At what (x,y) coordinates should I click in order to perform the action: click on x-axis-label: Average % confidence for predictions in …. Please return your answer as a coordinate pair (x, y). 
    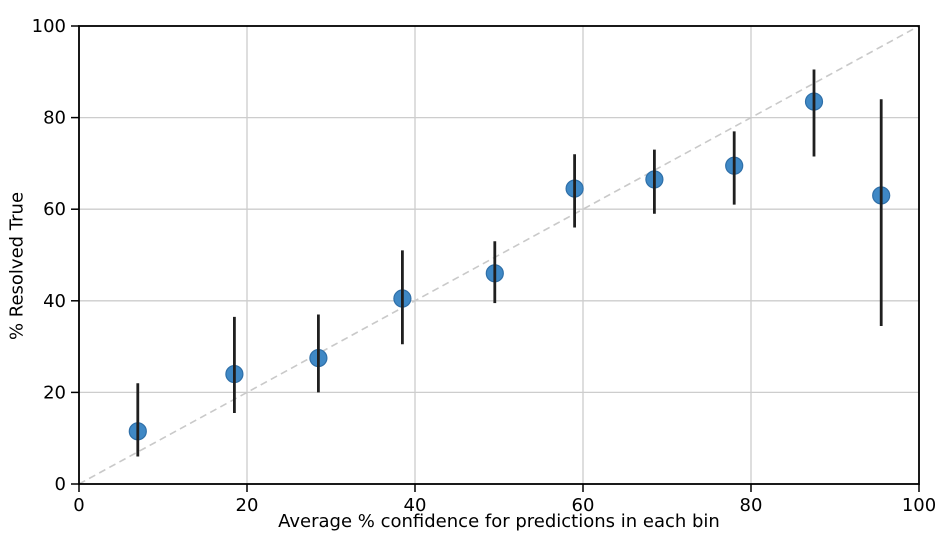
    Looking at the image, I should click on (499, 521).